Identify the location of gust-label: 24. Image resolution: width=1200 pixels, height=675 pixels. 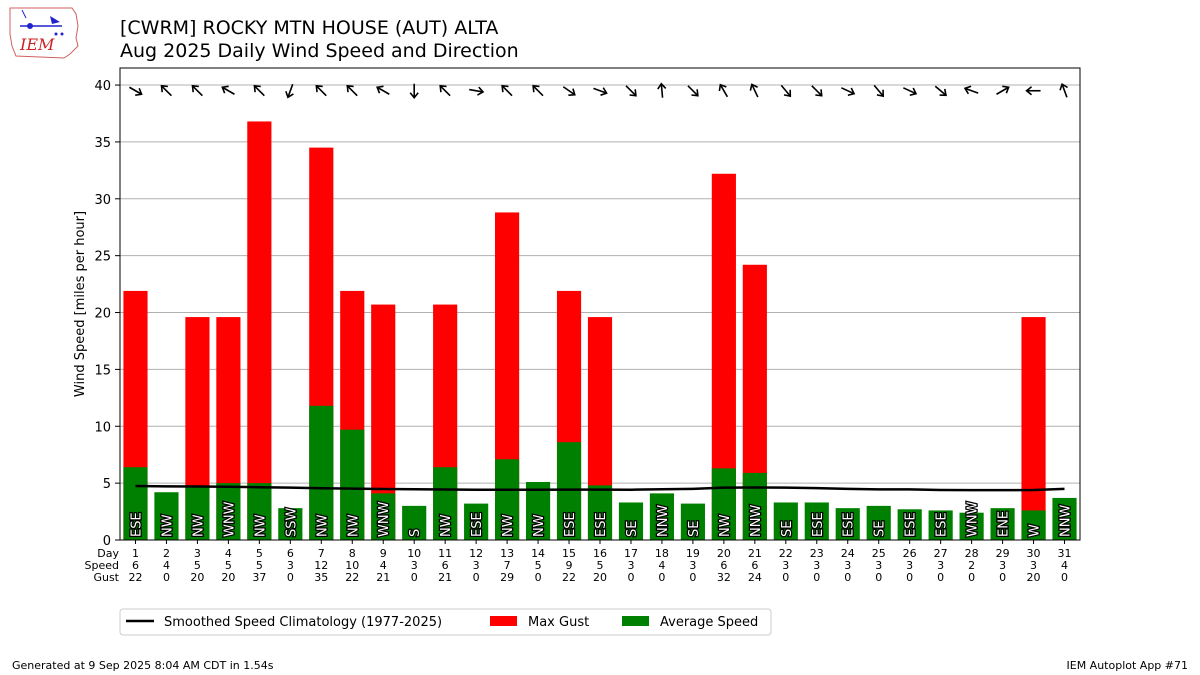
(755, 577).